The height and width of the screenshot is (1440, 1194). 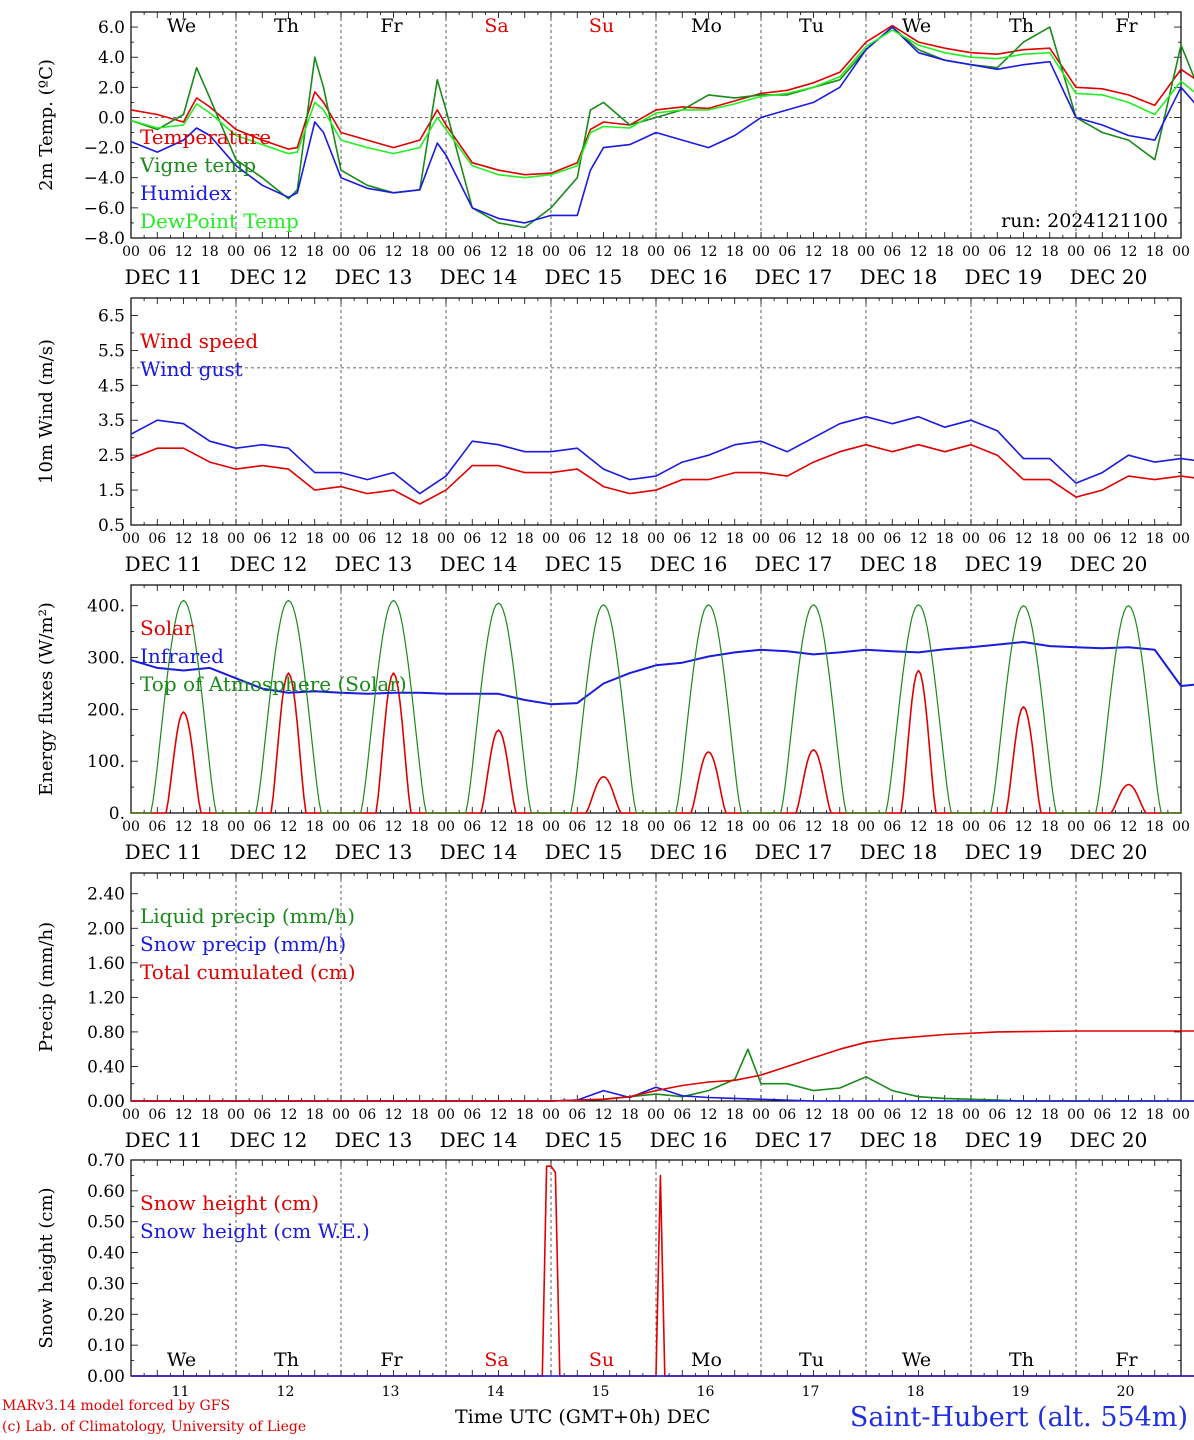 I want to click on legend-entry: Humidex, so click(x=186, y=193).